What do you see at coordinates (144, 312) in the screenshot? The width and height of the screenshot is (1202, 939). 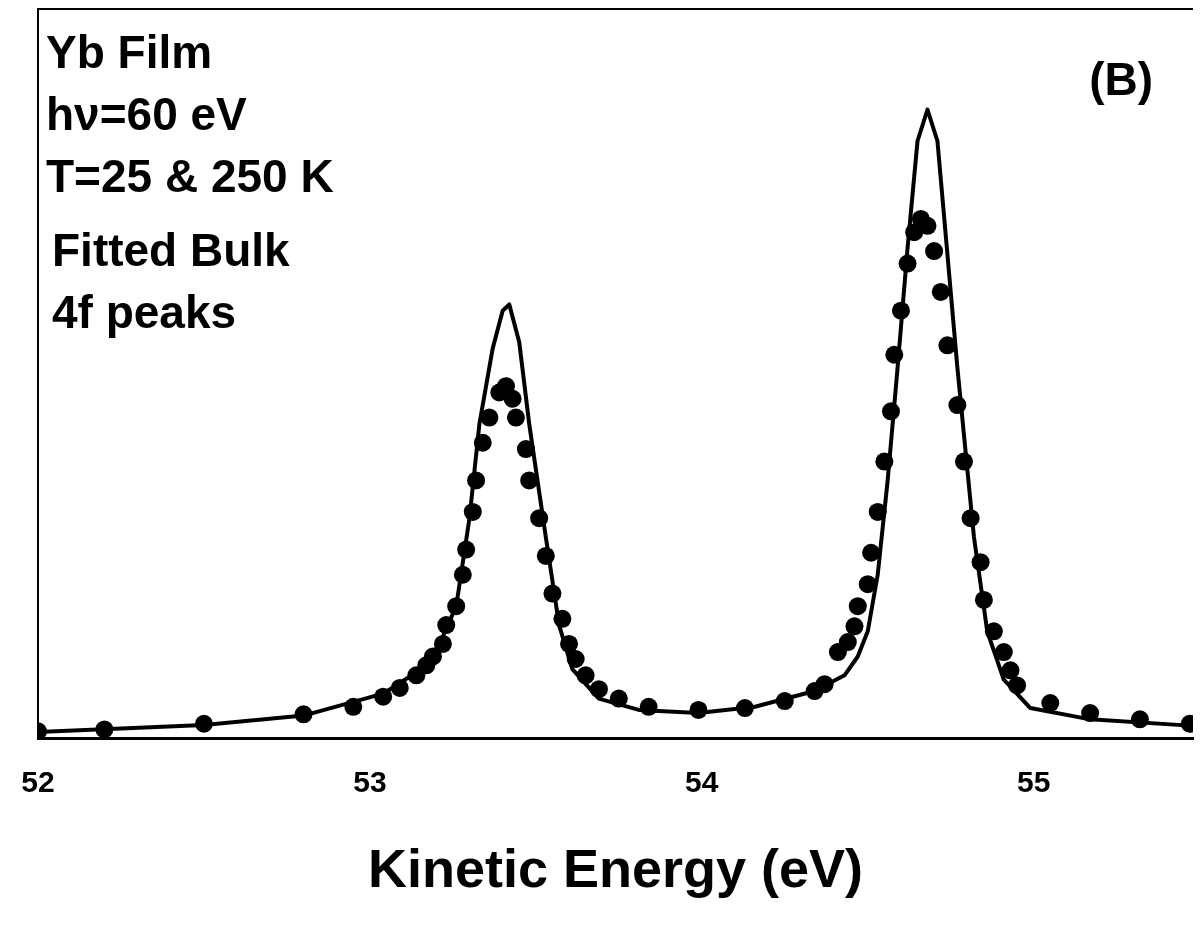 I see `annotation: 4f peaks` at bounding box center [144, 312].